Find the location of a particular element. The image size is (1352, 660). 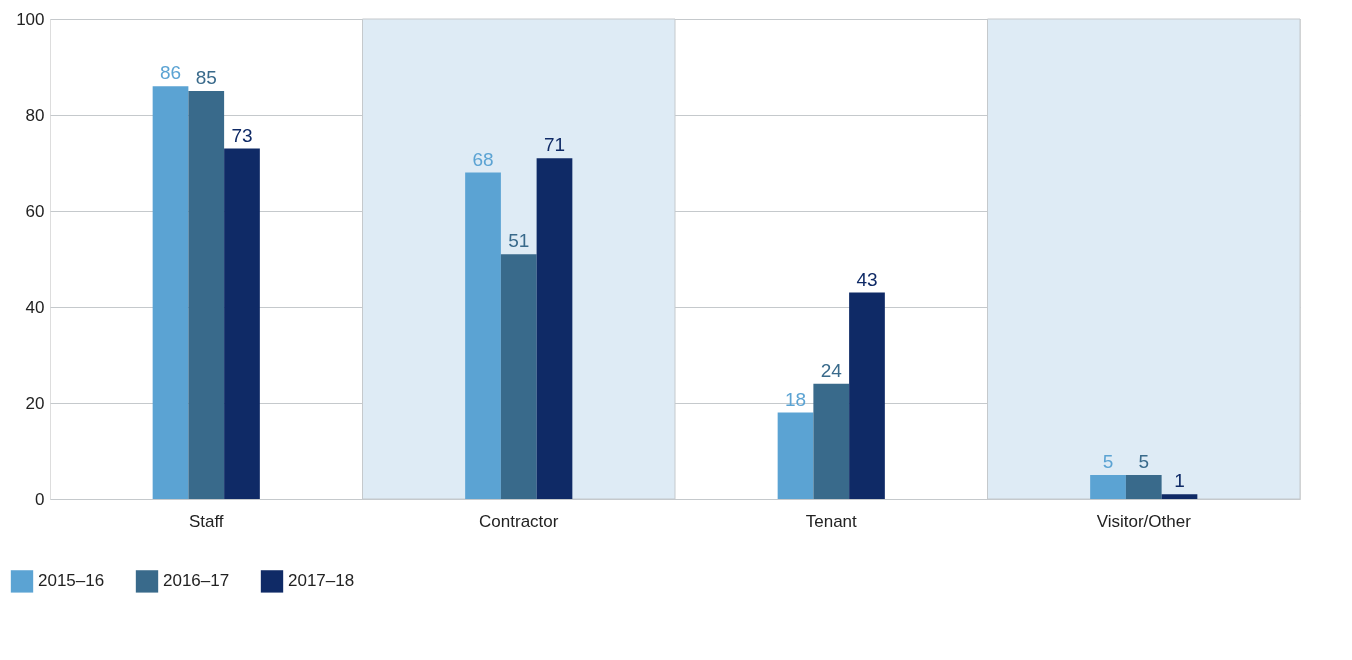

data-label: 51 is located at coordinates (519, 241).